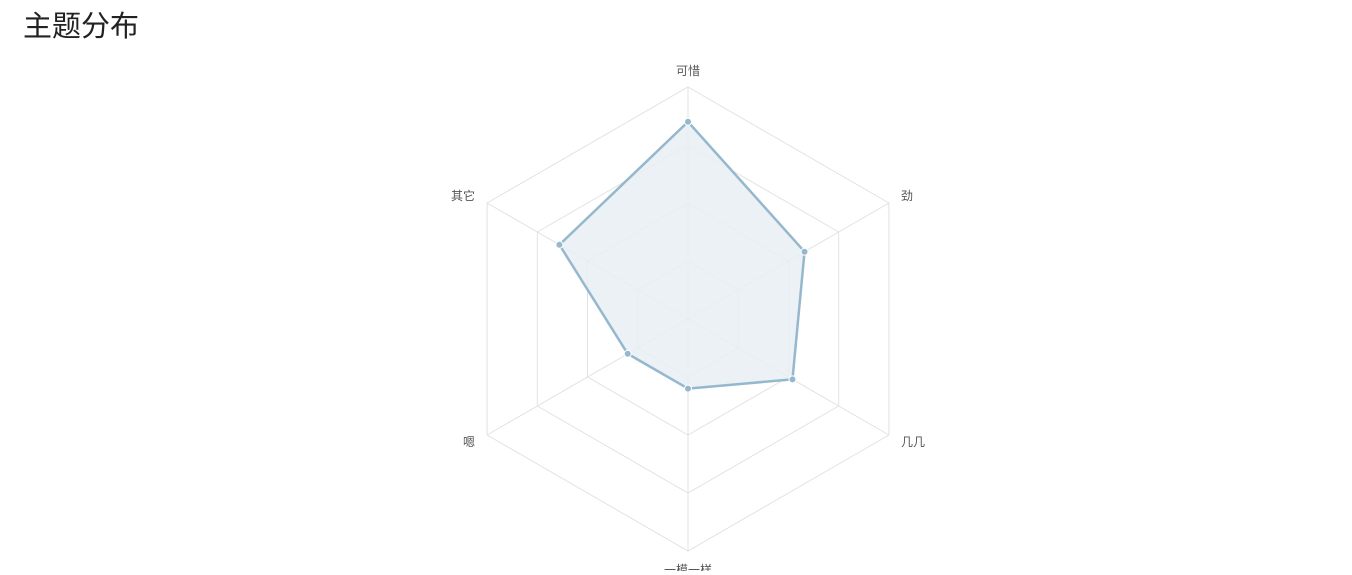 The image size is (1352, 575). Describe the element at coordinates (913, 442) in the screenshot. I see `radar-indicator-label: 几几` at that location.